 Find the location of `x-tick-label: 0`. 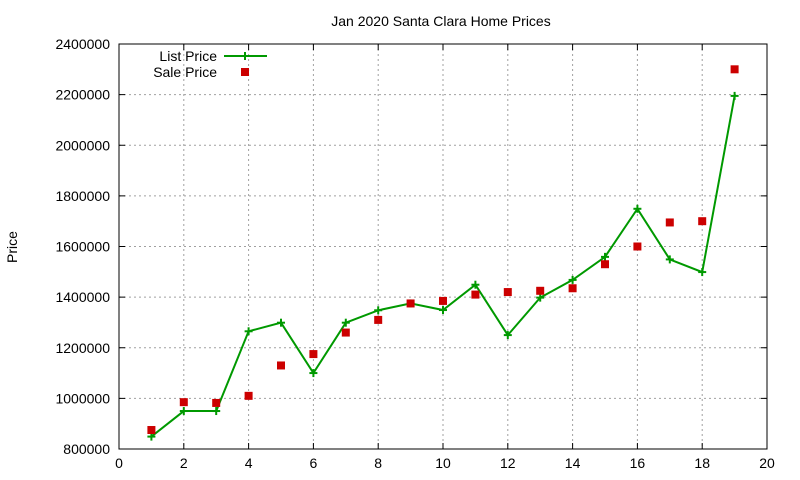

x-tick-label: 0 is located at coordinates (119, 463).